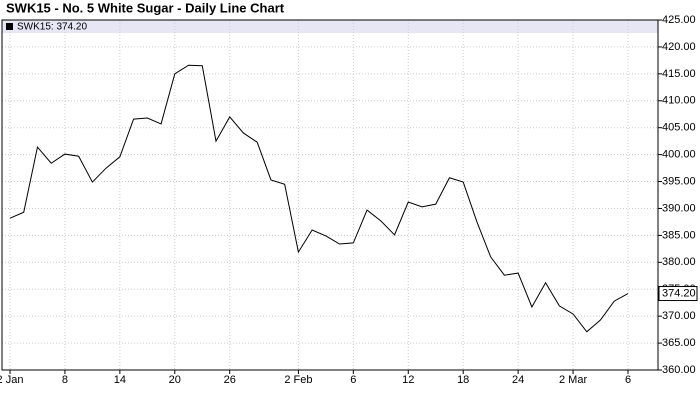  What do you see at coordinates (330, 26) in the screenshot?
I see `legend-band` at bounding box center [330, 26].